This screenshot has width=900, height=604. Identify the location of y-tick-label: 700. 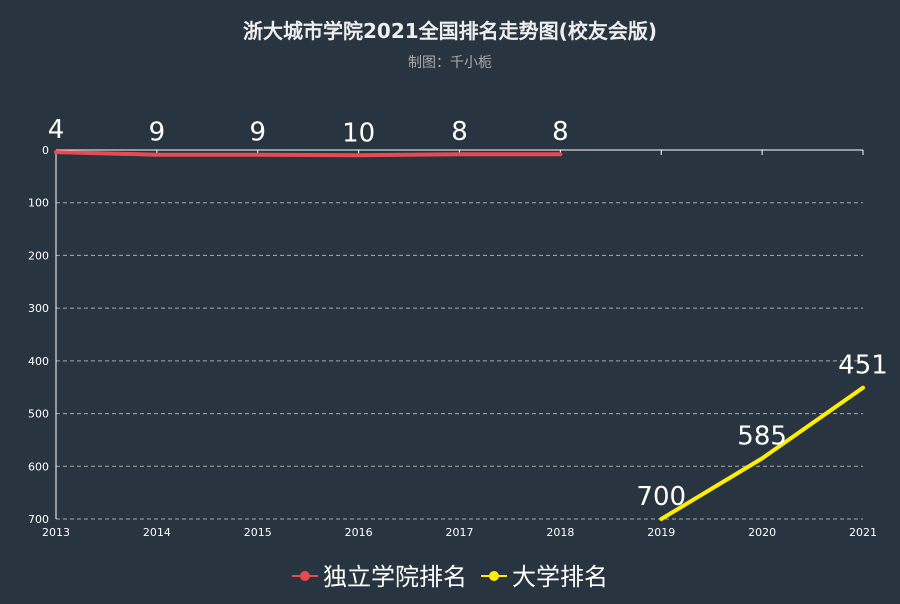
(38, 519).